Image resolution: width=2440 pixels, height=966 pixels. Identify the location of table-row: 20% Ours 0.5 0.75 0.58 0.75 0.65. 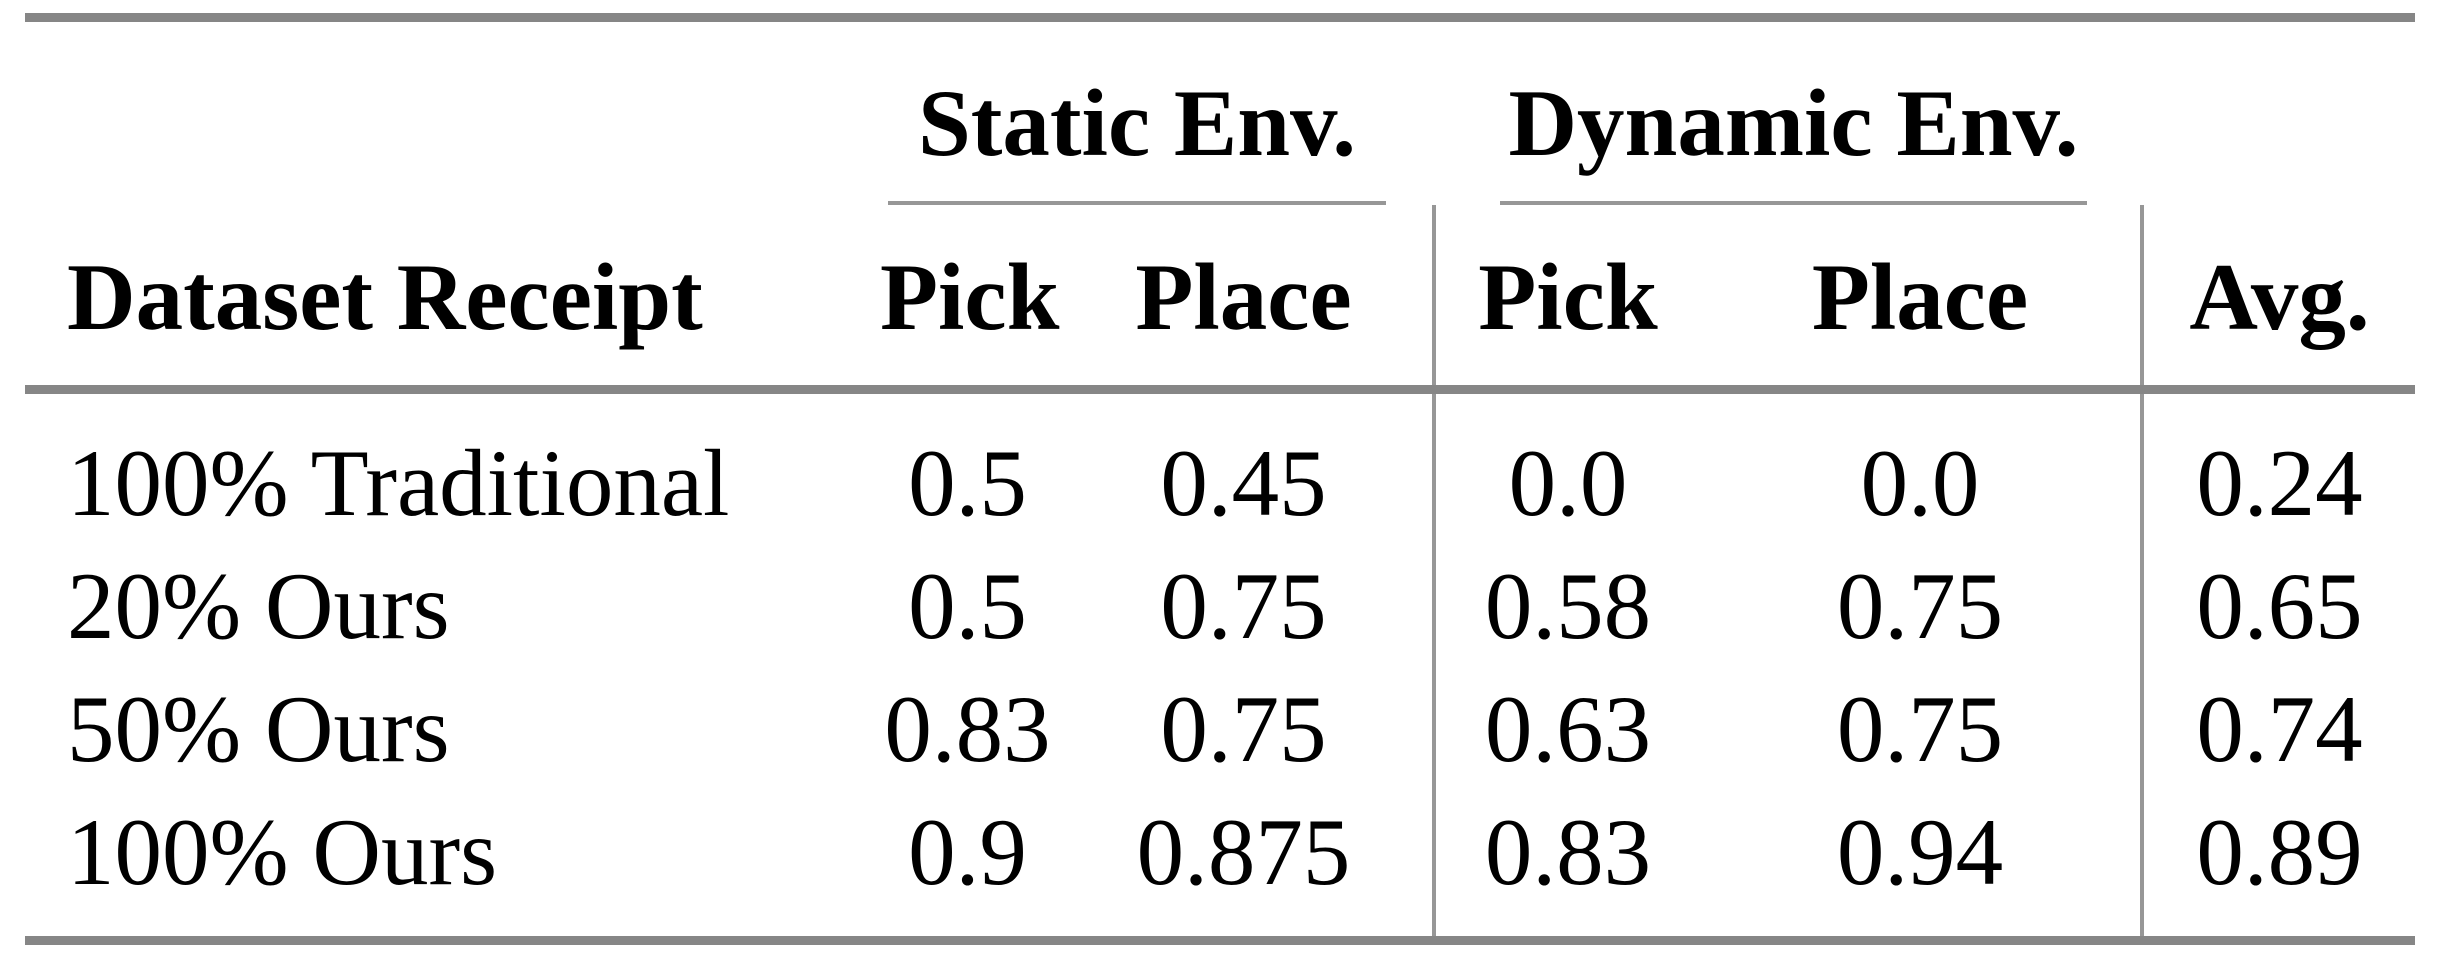
(1220, 606).